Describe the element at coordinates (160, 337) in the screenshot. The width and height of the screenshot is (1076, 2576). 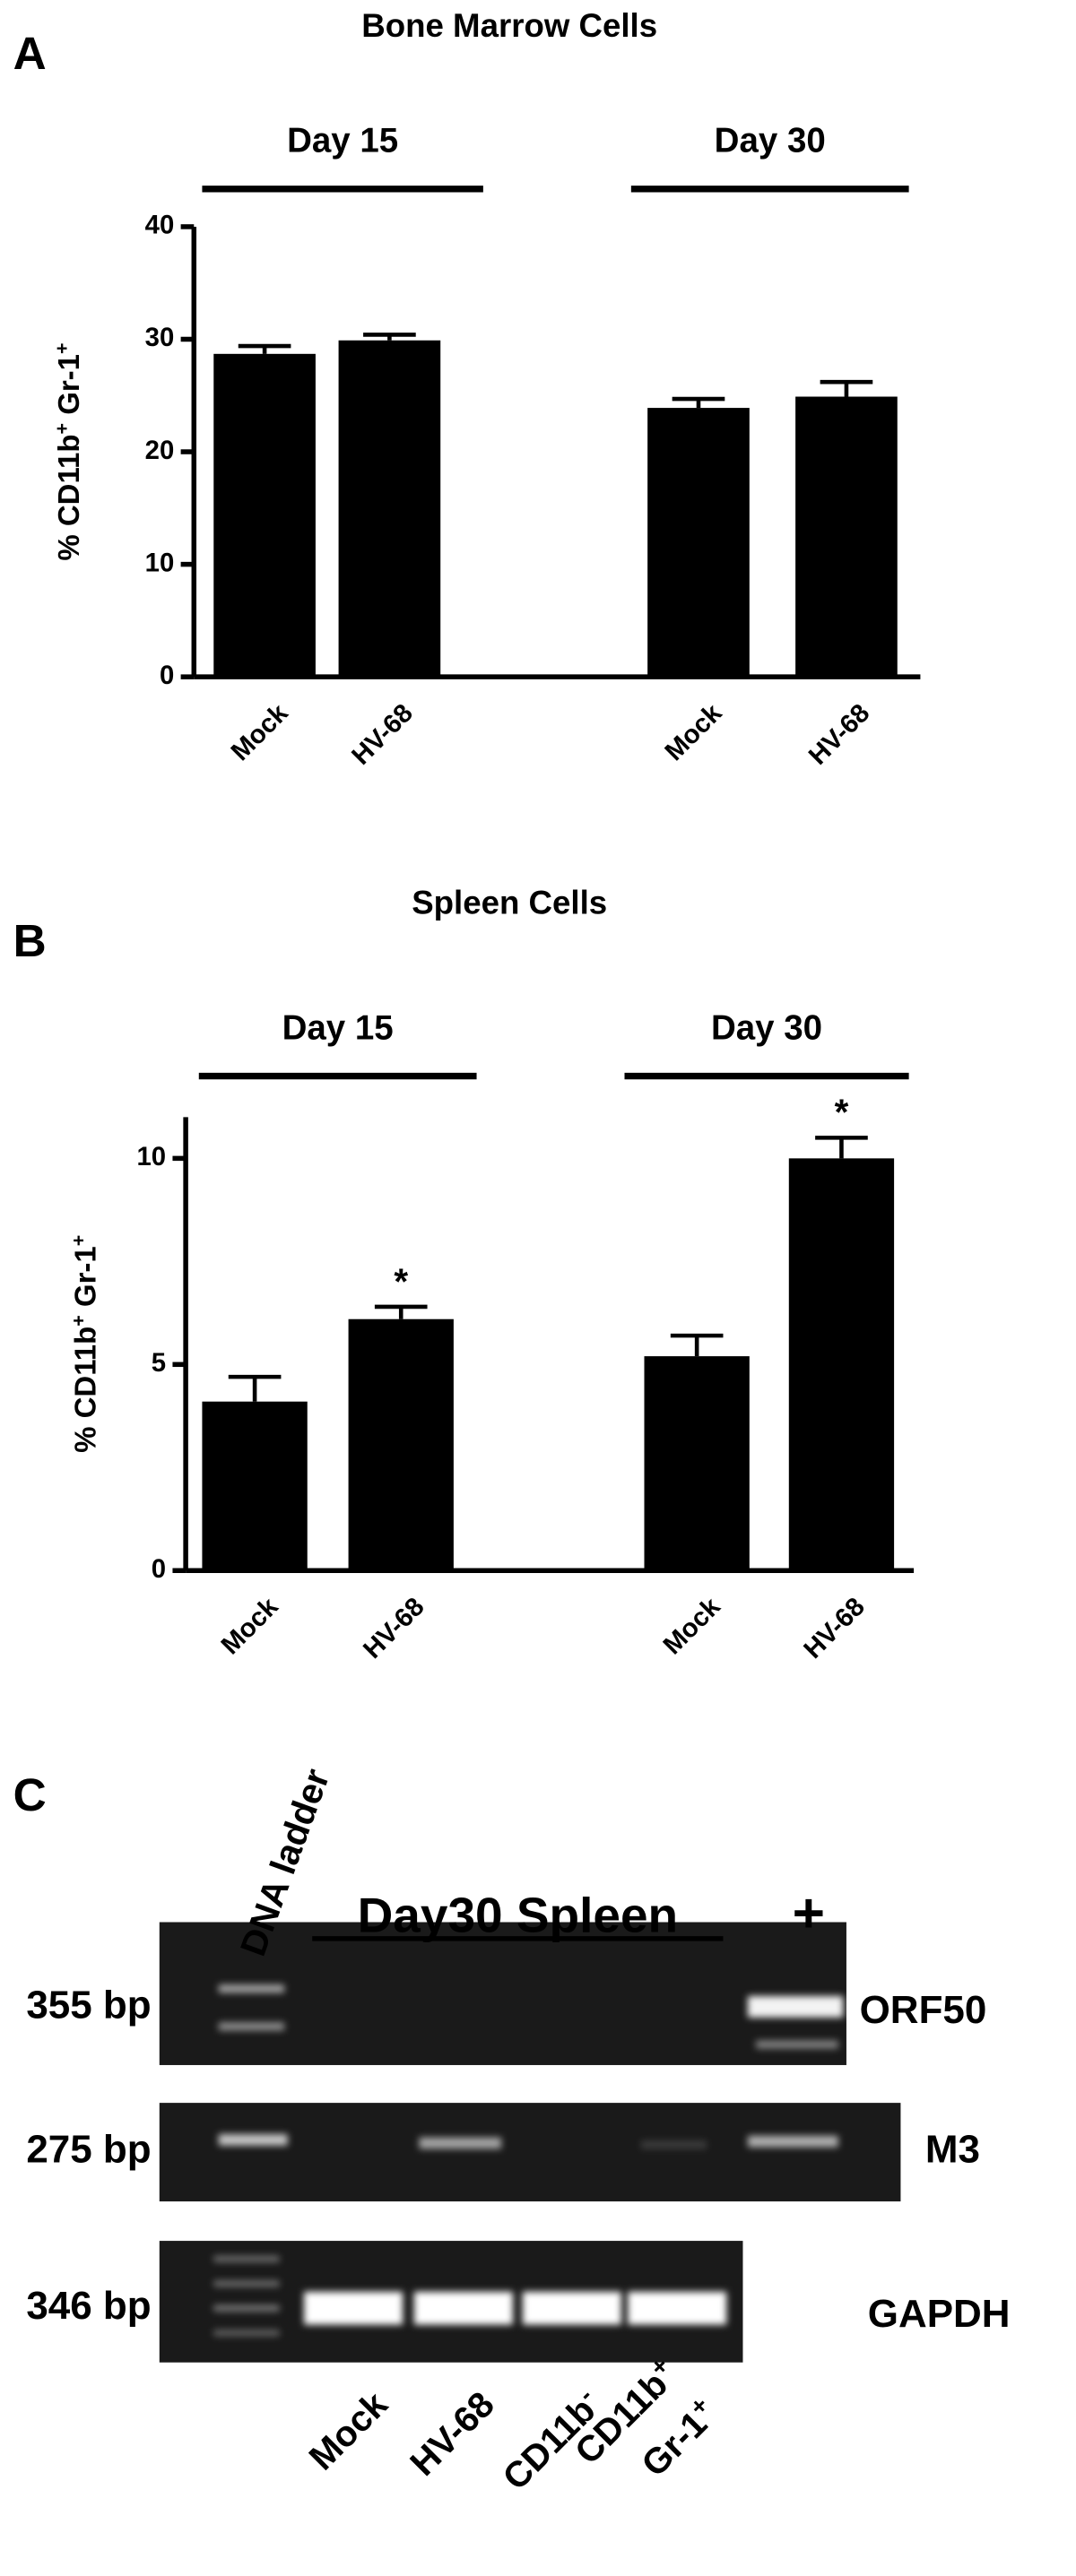
I see `y-tick-label: 30` at that location.